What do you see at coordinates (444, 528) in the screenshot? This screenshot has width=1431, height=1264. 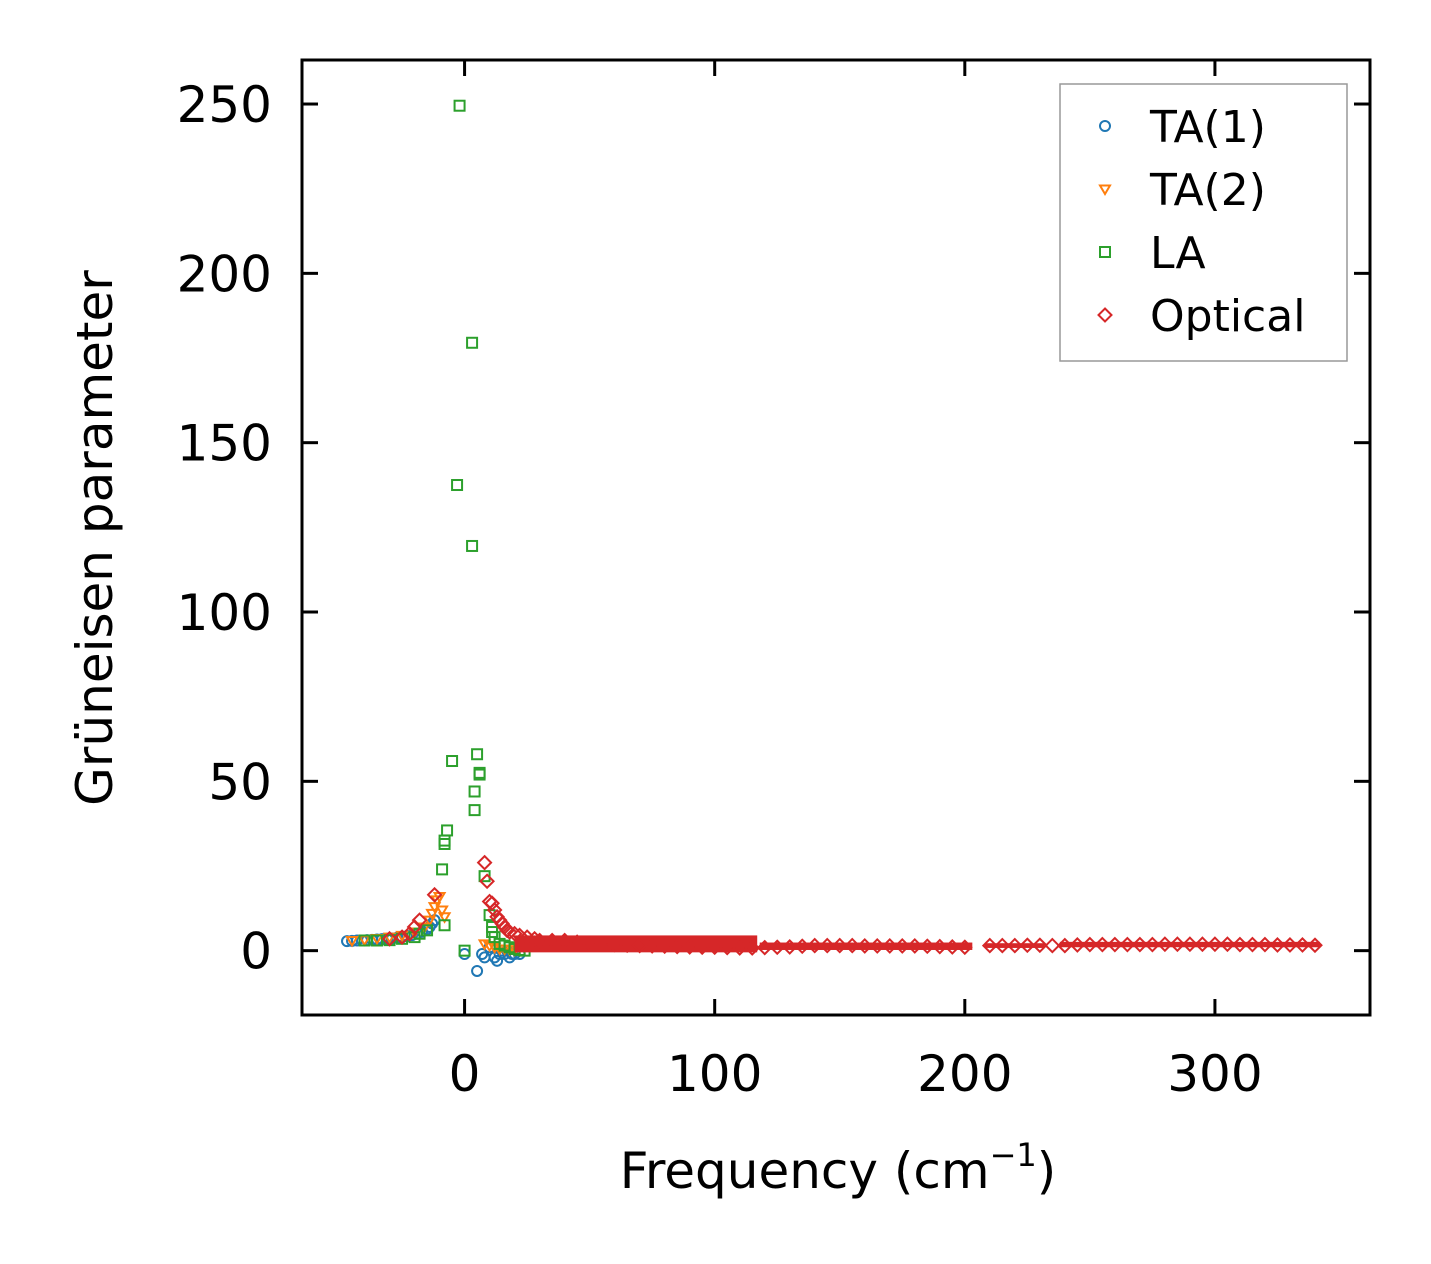 I see `series-la` at bounding box center [444, 528].